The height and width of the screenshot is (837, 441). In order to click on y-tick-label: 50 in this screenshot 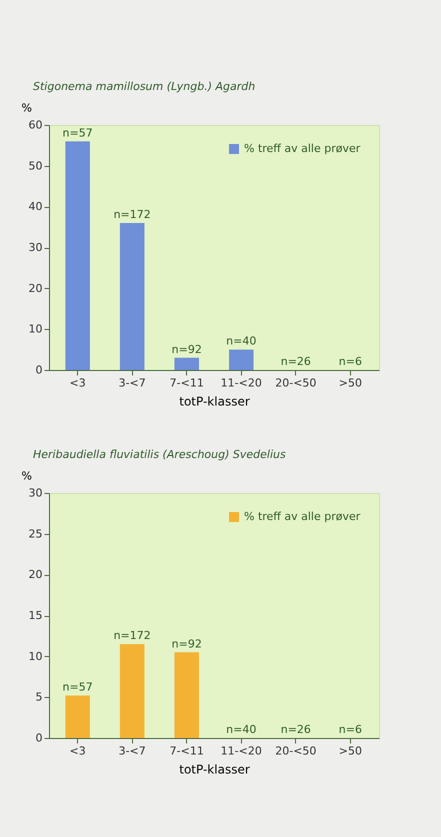, I will do `click(35, 165)`.